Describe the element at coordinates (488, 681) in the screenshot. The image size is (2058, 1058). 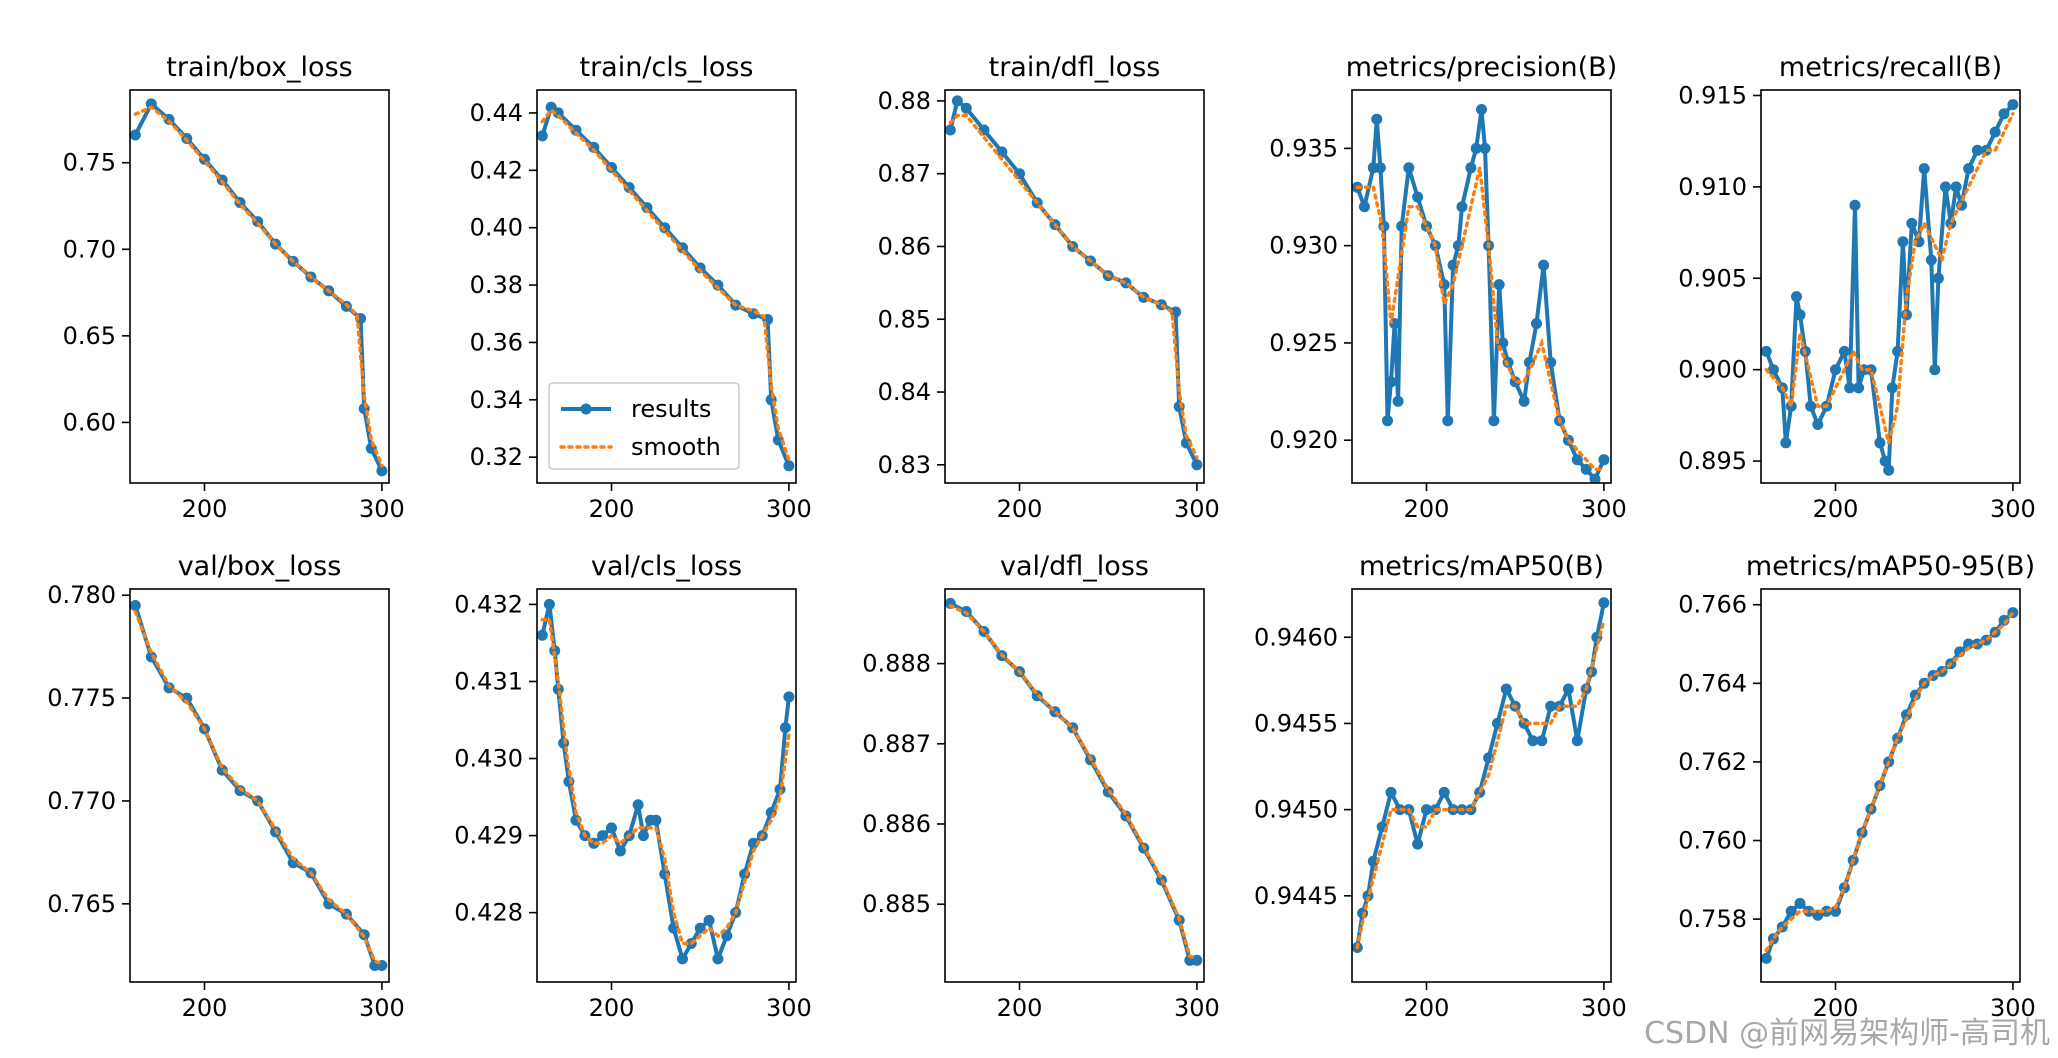
I see `y-tick-label: 0.431` at that location.